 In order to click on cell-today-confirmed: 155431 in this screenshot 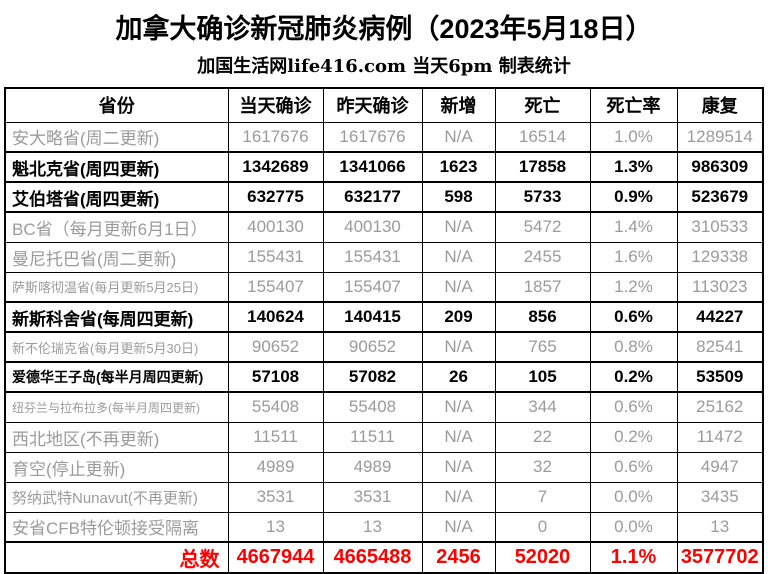, I will do `click(275, 257)`.